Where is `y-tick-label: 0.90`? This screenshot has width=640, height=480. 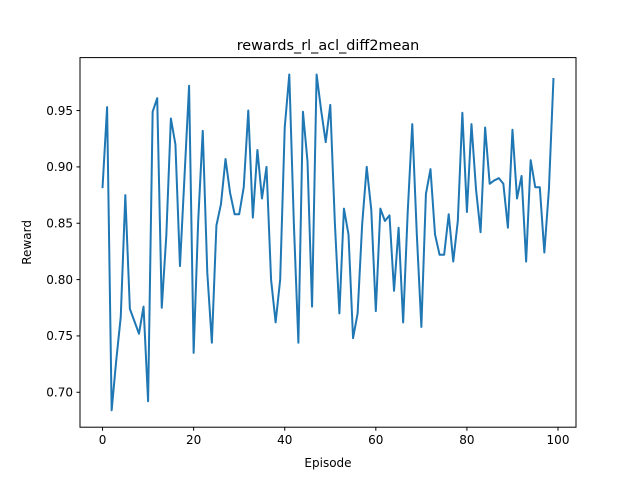
y-tick-label: 0.90 is located at coordinates (59, 167).